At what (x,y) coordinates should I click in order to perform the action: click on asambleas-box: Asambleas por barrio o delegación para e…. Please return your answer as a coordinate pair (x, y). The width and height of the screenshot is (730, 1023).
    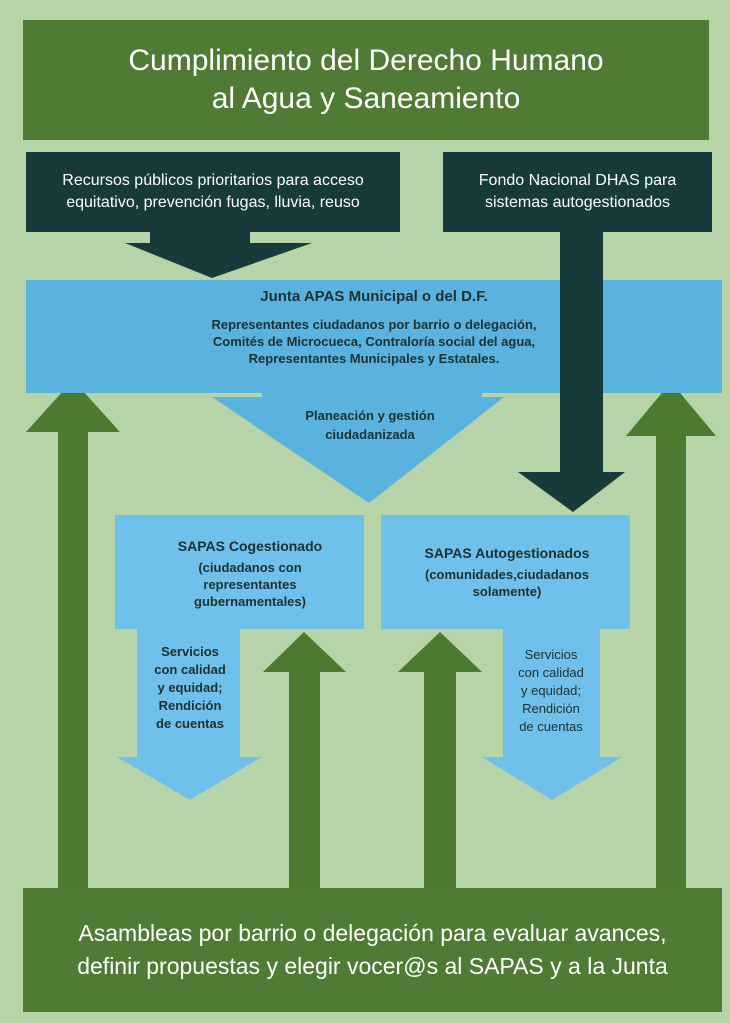
    Looking at the image, I should click on (372, 950).